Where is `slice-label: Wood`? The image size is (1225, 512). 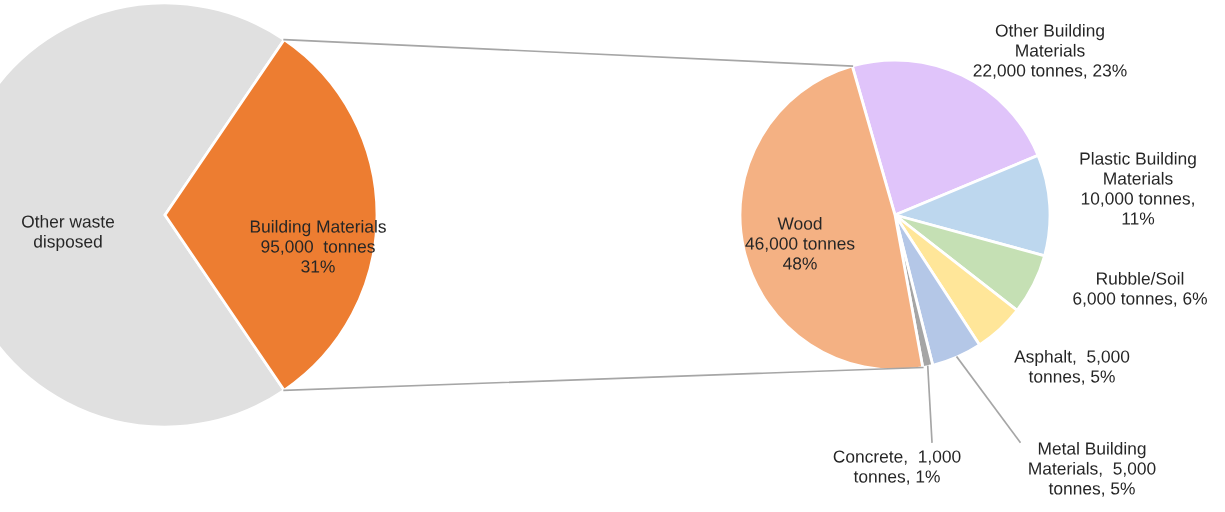 slice-label: Wood is located at coordinates (799, 223).